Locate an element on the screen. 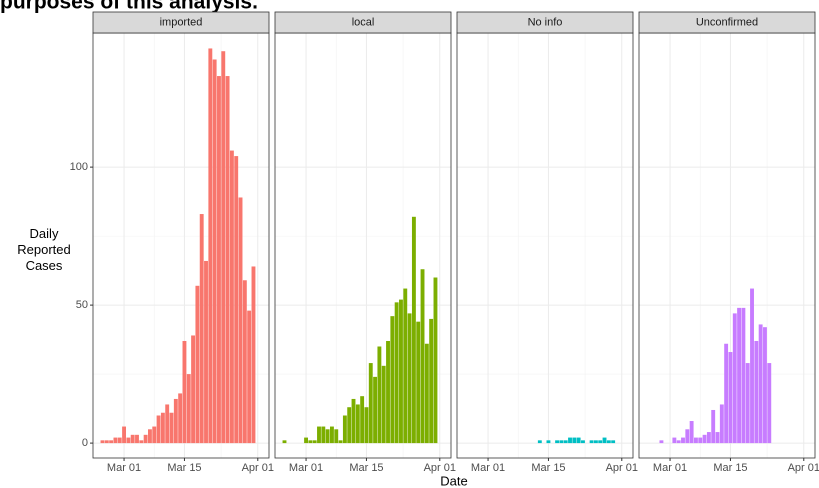 This screenshot has height=488, width=819. facet-label: Unconfirmed is located at coordinates (727, 22).